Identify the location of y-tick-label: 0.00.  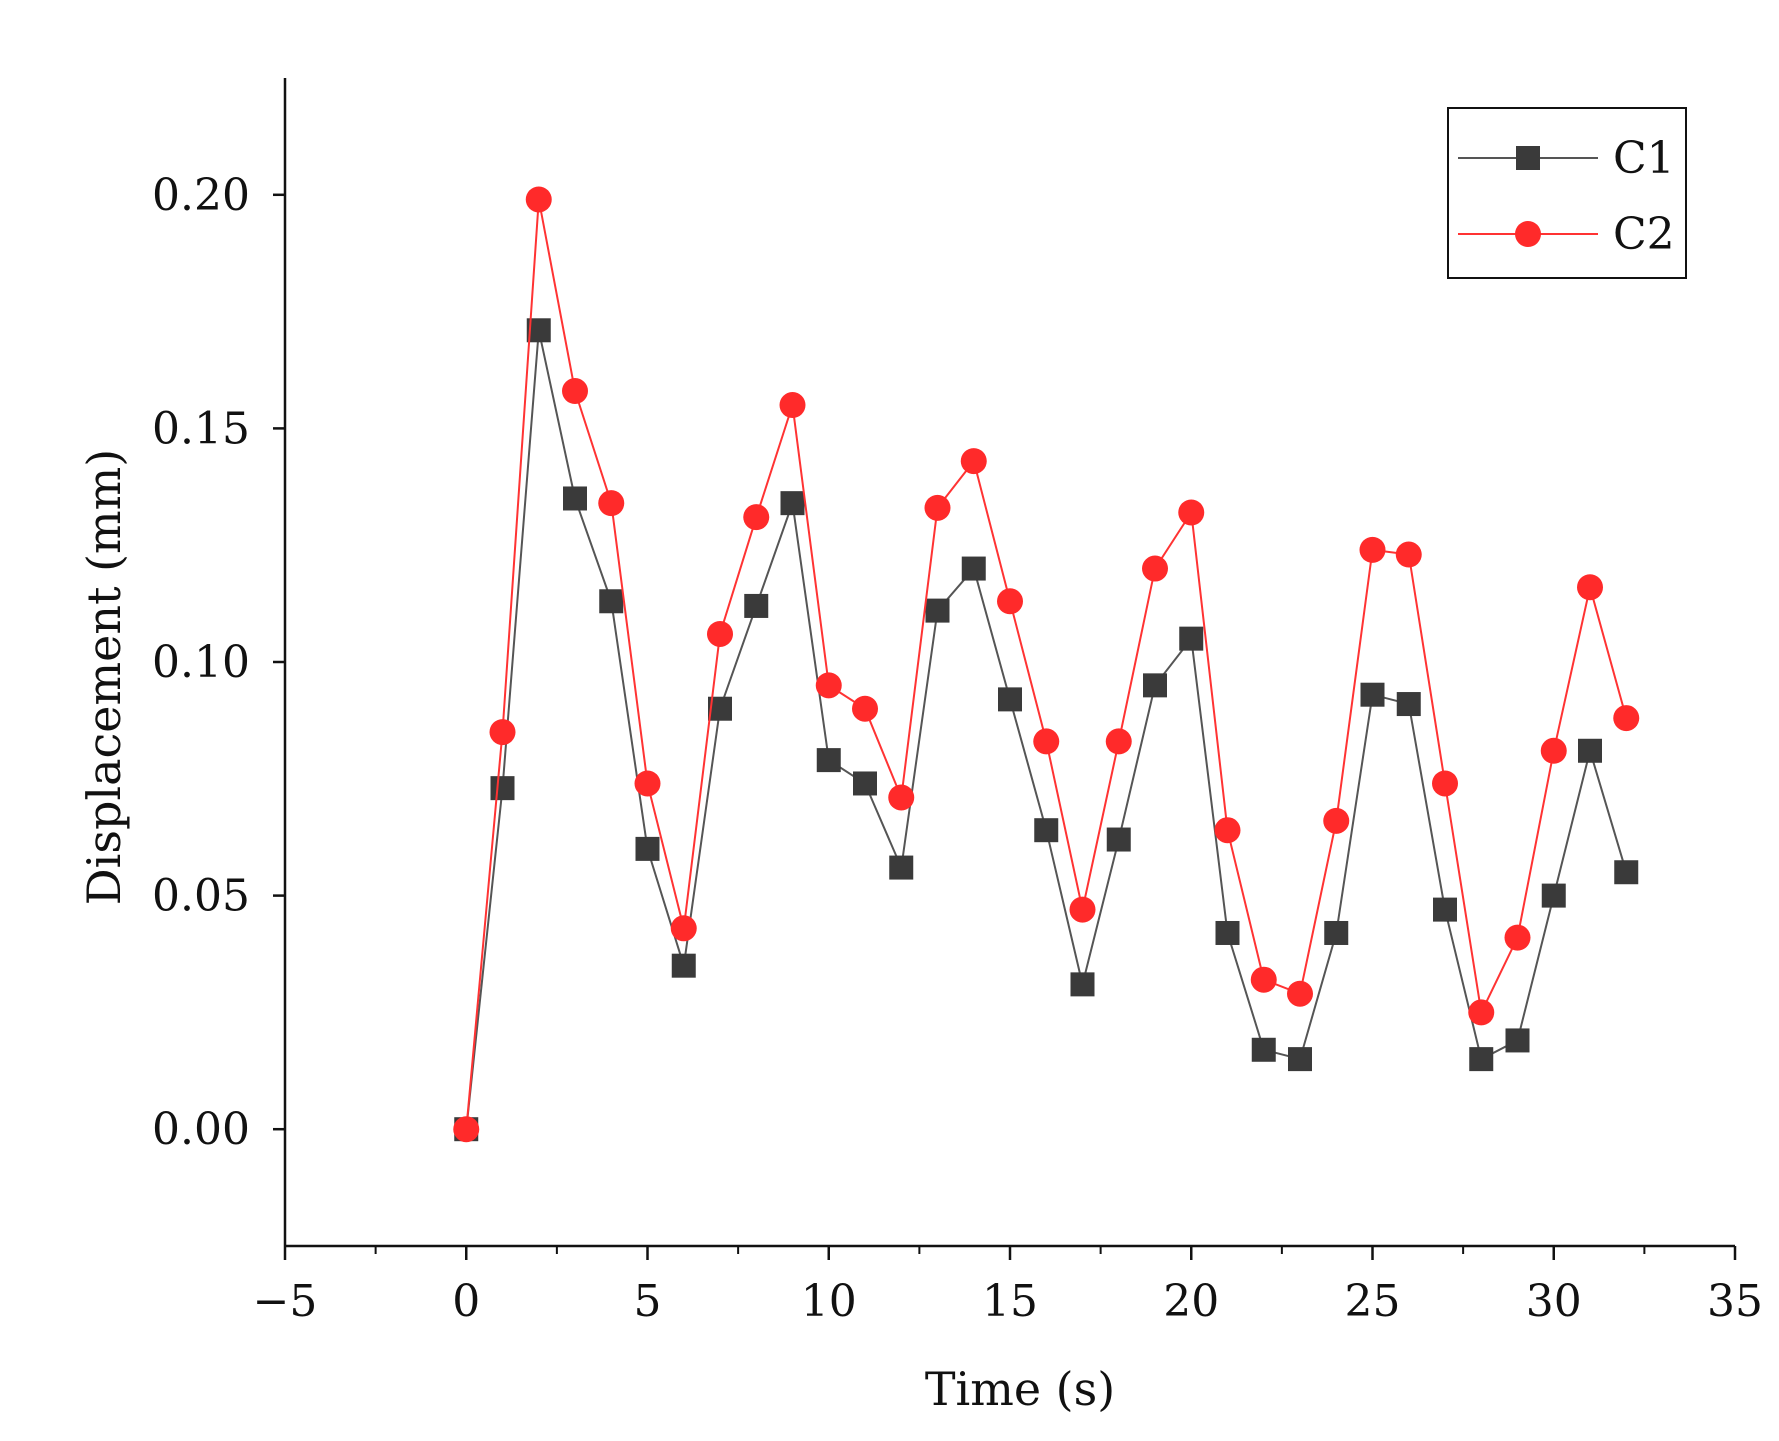
(201, 1129).